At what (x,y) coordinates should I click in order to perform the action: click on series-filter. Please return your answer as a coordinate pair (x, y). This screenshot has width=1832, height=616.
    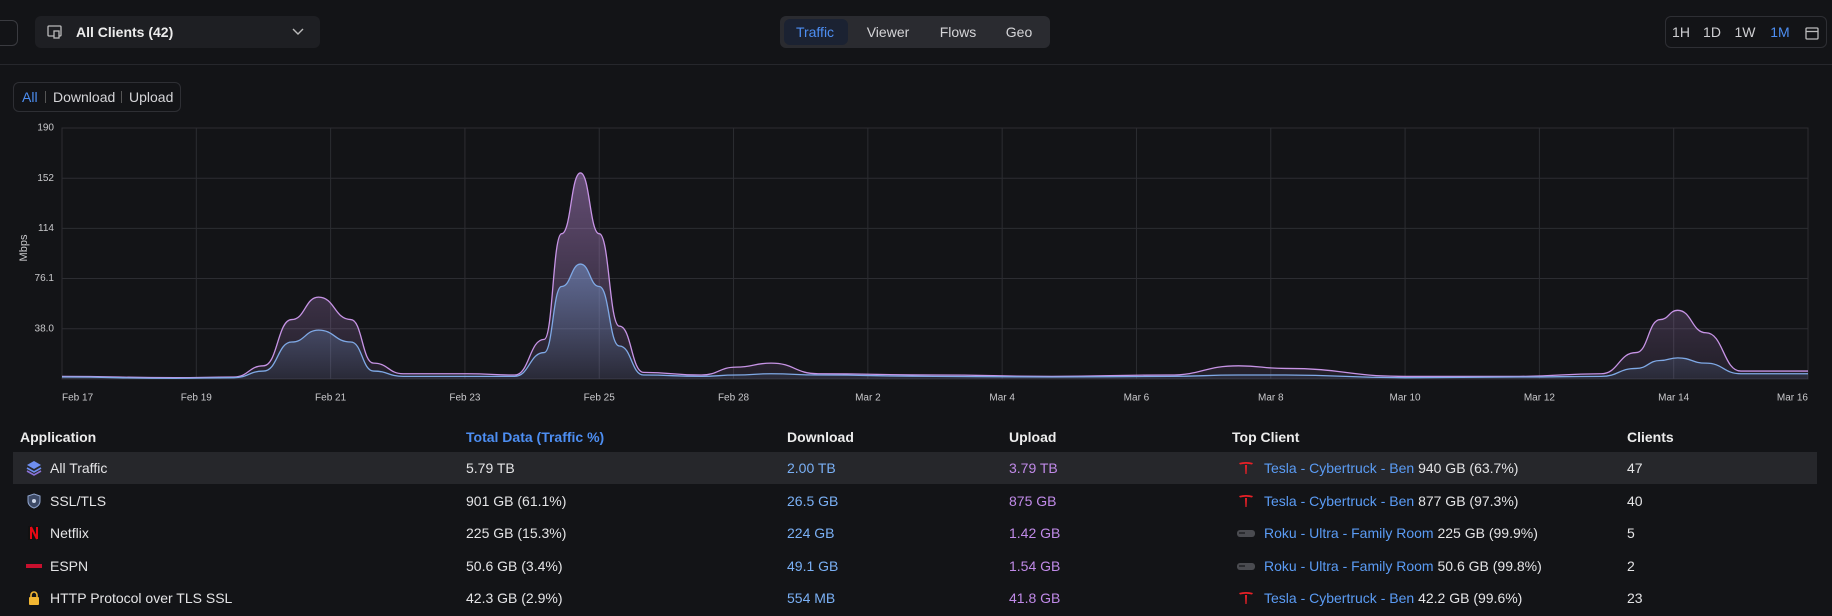
    Looking at the image, I should click on (97, 97).